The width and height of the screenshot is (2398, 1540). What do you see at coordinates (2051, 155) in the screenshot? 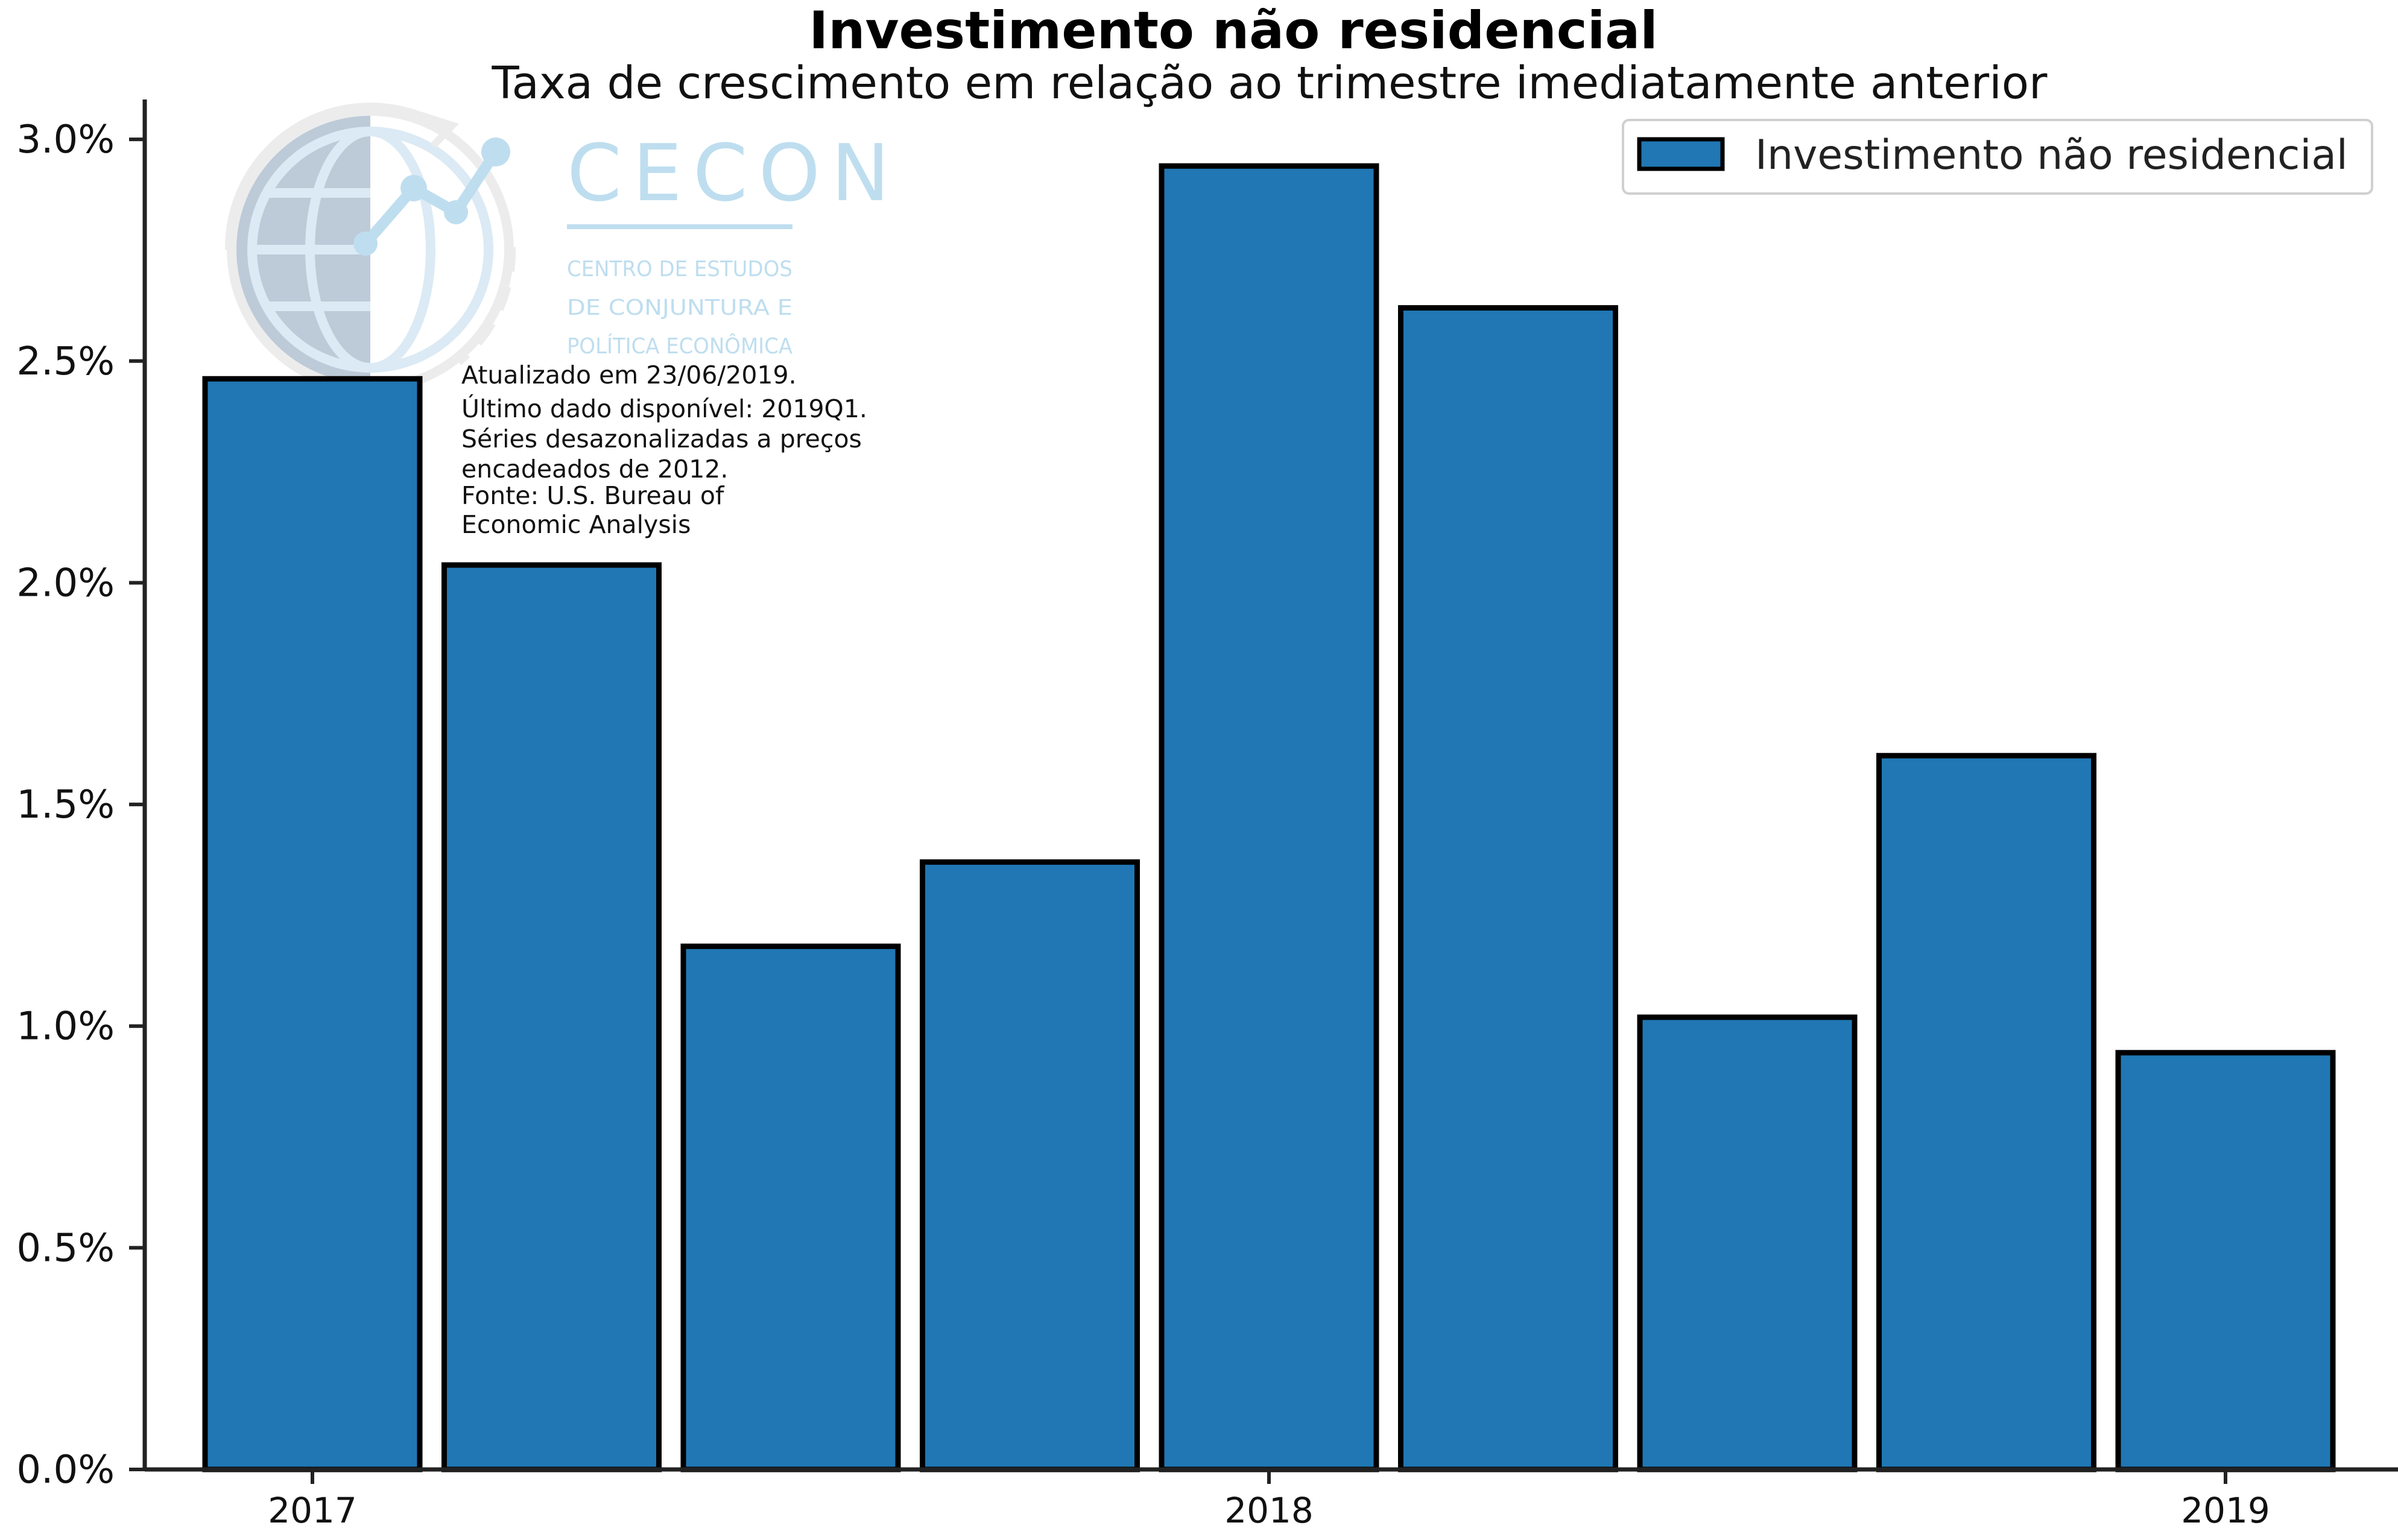
I see `legend-label: Investimento não residencial` at bounding box center [2051, 155].